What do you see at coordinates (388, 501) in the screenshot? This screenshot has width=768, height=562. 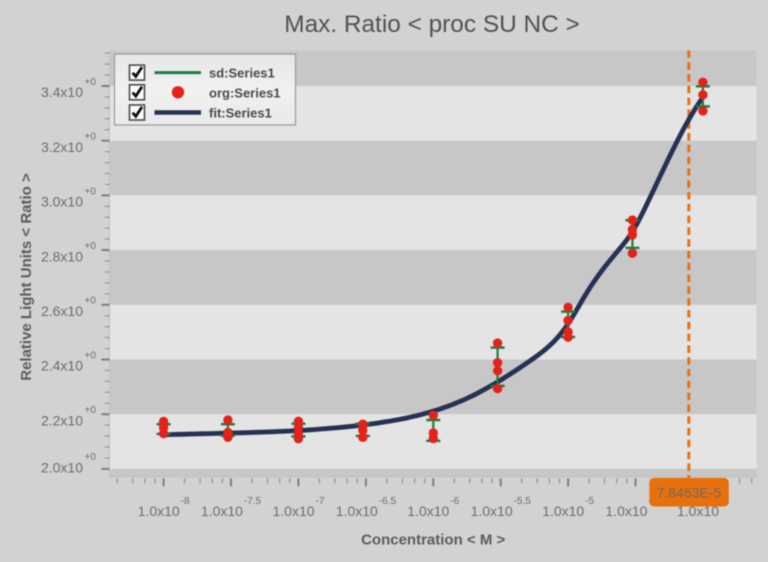 I see `svg-text: -6.5` at bounding box center [388, 501].